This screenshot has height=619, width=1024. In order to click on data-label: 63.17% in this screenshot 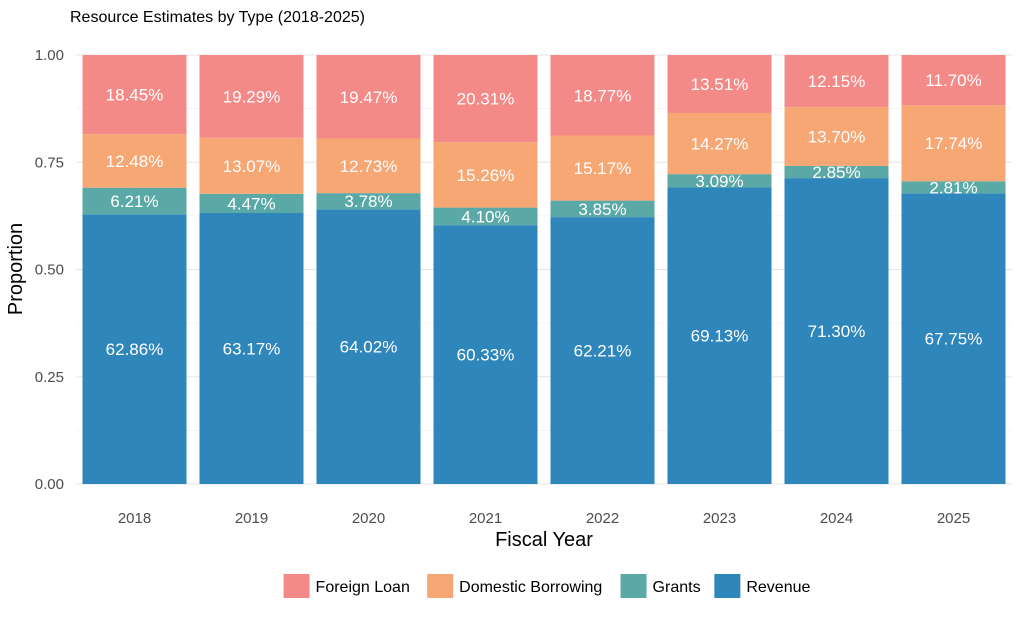, I will do `click(252, 349)`.